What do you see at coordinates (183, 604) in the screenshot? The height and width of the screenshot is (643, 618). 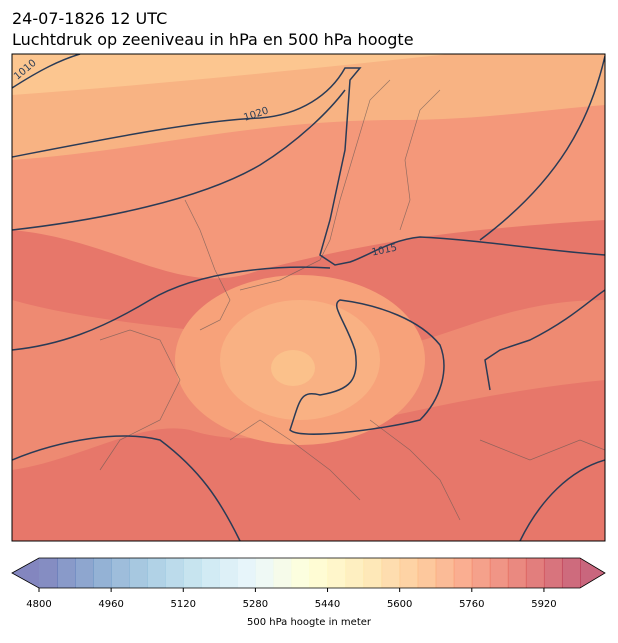 I see `colorbar-tick-label: 5120` at bounding box center [183, 604].